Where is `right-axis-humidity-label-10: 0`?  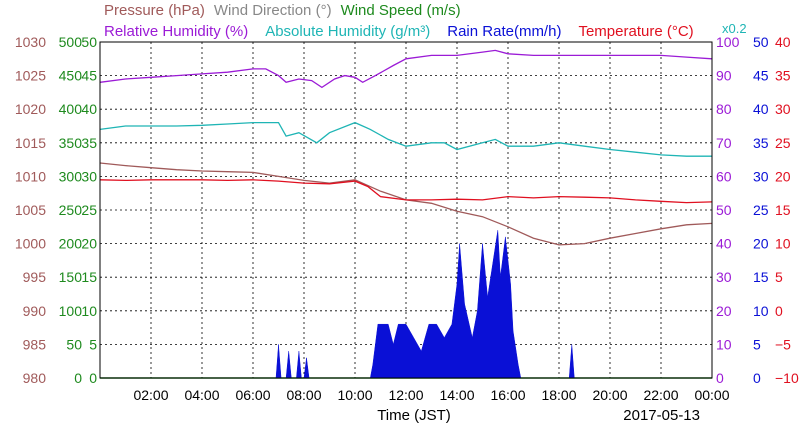 right-axis-humidity-label-10: 0 is located at coordinates (720, 378).